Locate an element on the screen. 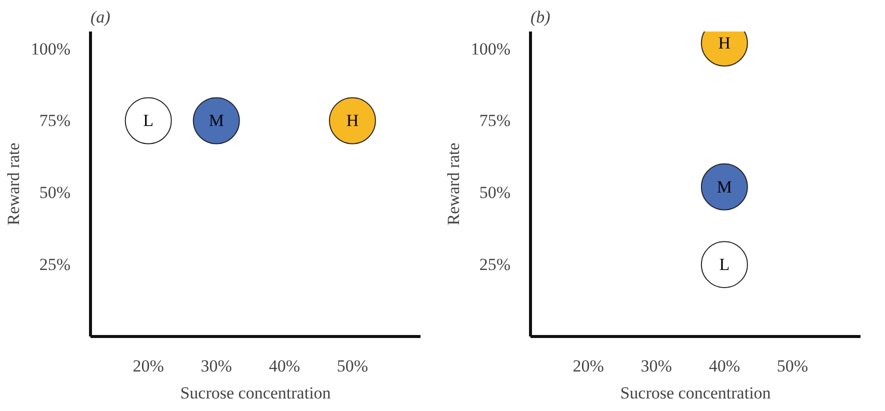  chart-title: (a) is located at coordinates (100, 17).